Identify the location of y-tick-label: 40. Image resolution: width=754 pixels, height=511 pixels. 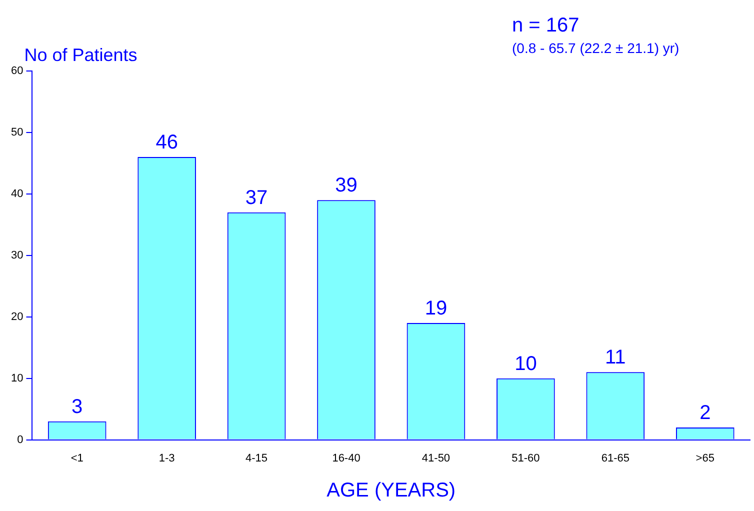
(17, 194).